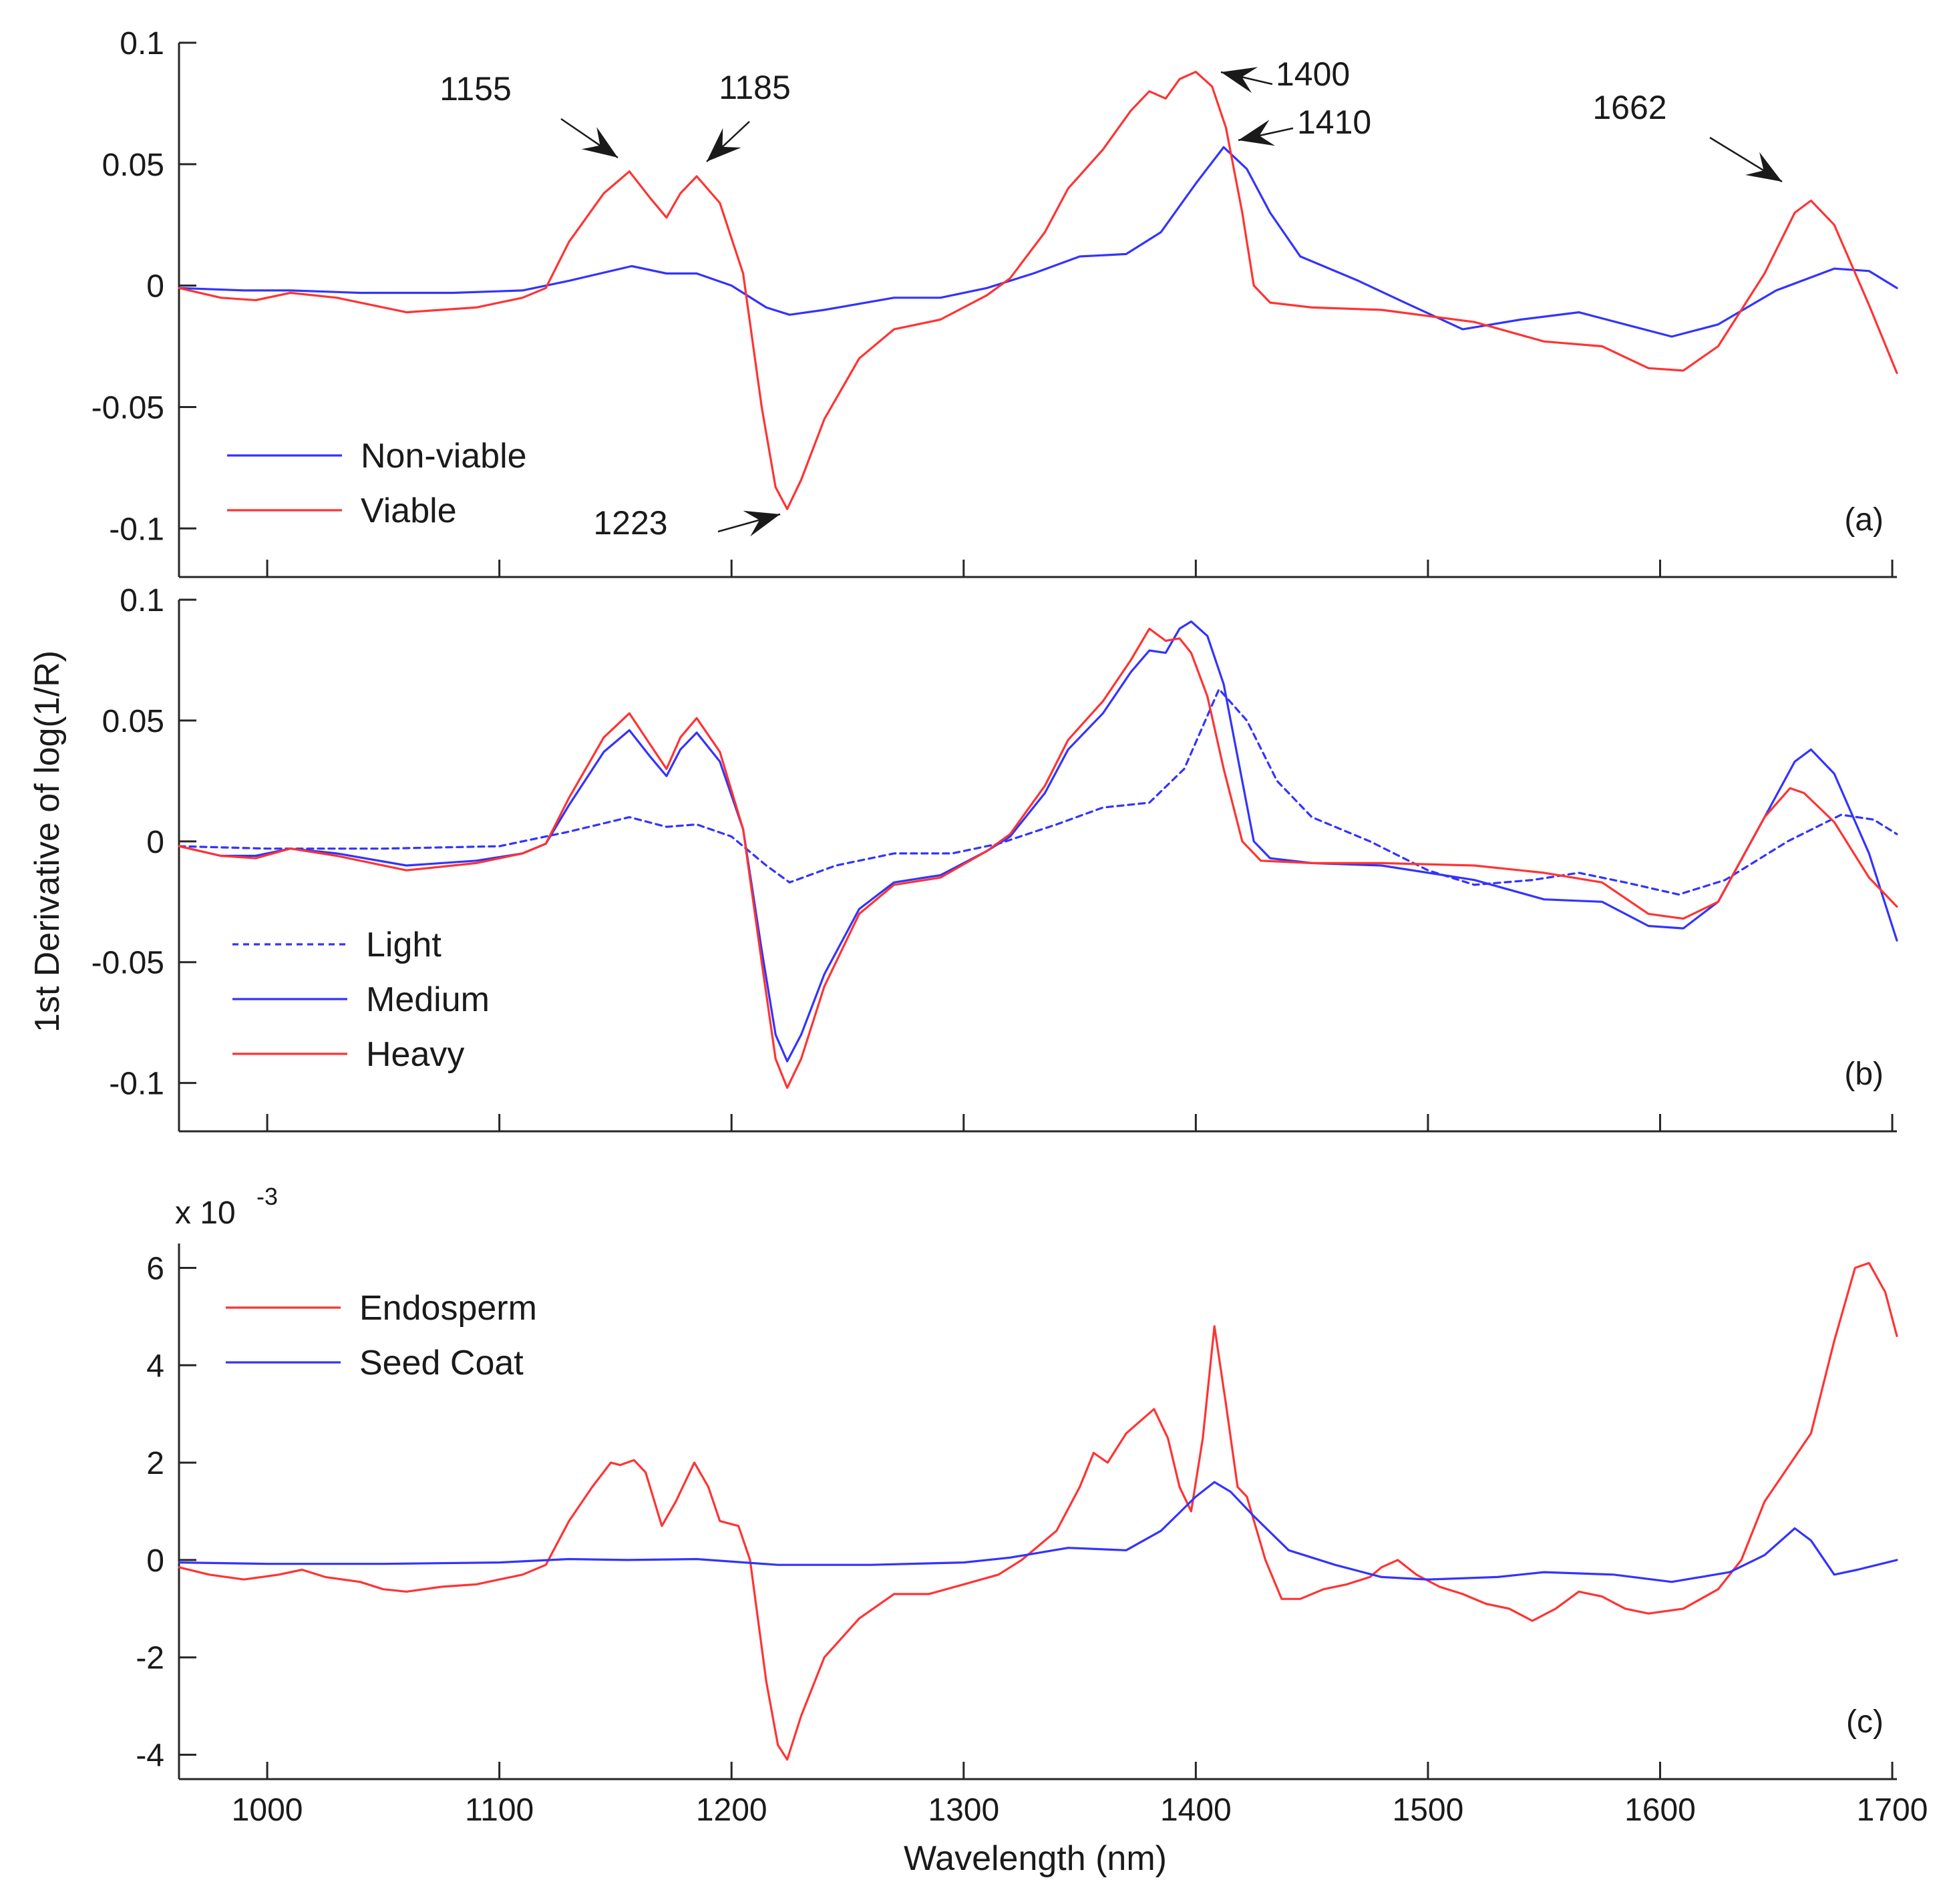 This screenshot has width=1955, height=1904. Describe the element at coordinates (1038, 792) in the screenshot. I see `series-line-light` at that location.